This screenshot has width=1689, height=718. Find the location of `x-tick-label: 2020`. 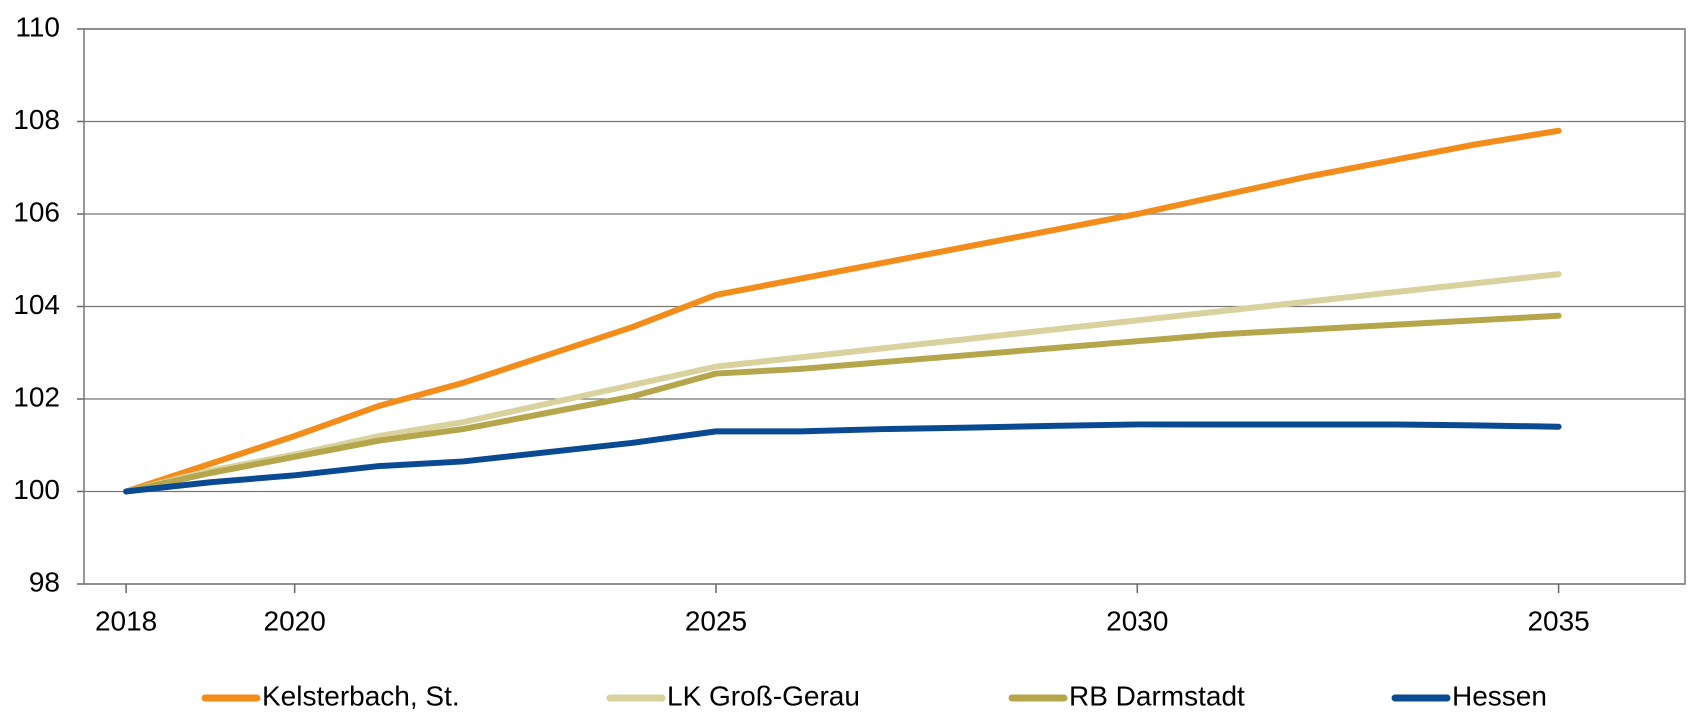

x-tick-label: 2020 is located at coordinates (295, 620).